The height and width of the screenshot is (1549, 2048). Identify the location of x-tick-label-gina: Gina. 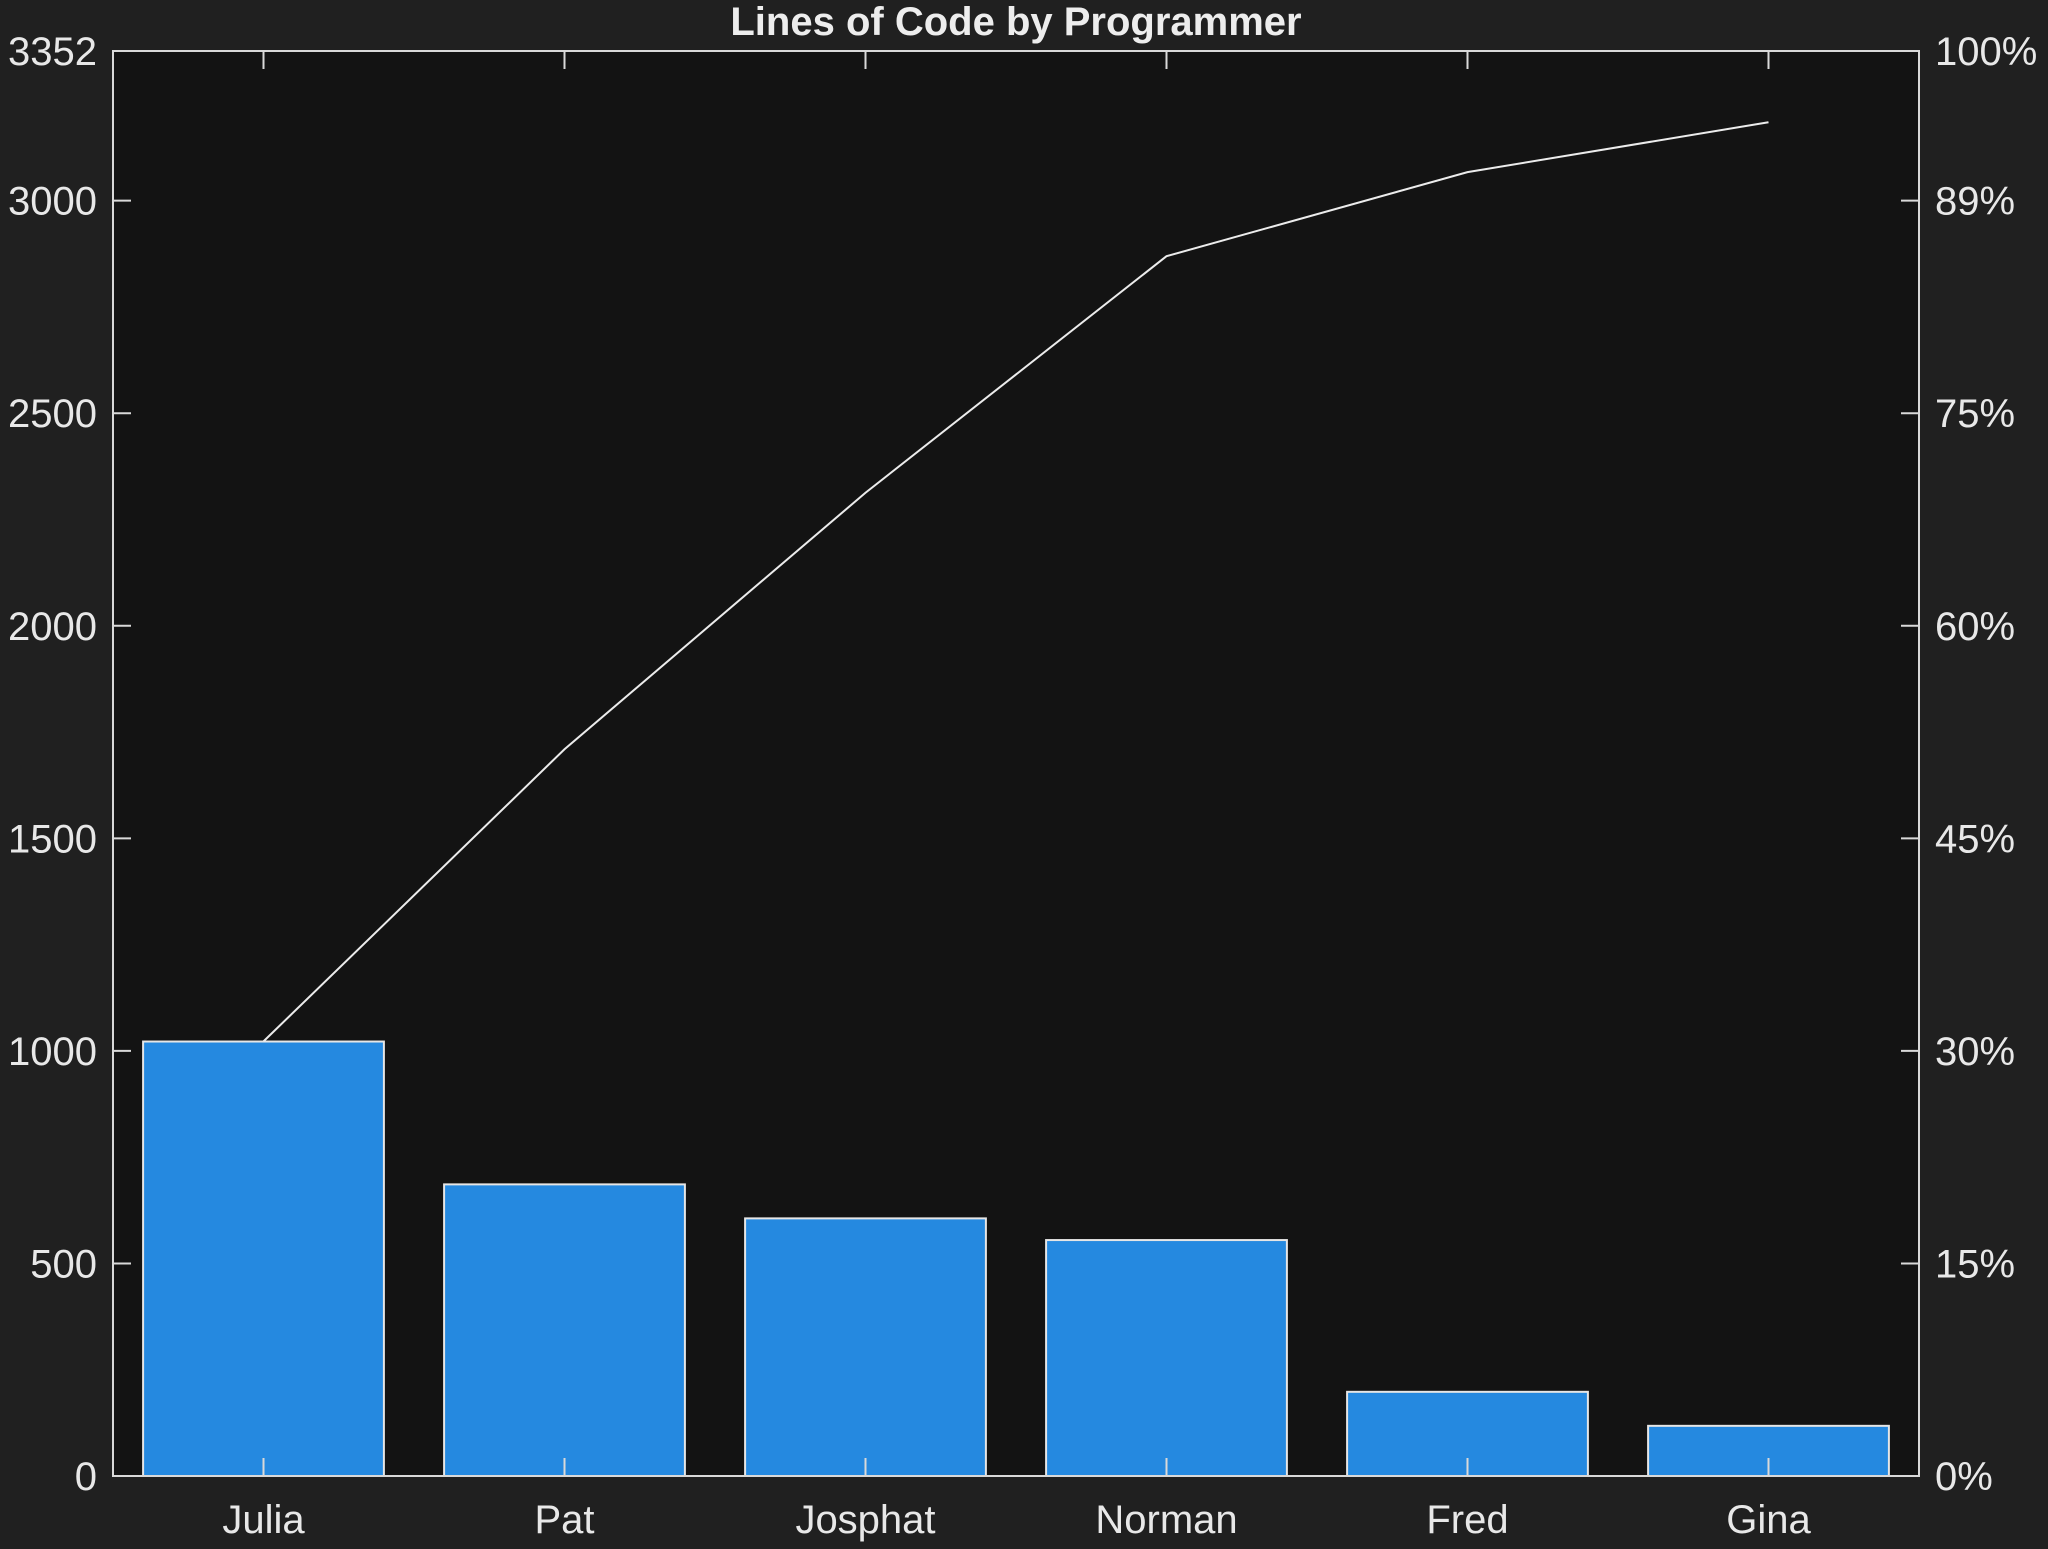
(1768, 1520).